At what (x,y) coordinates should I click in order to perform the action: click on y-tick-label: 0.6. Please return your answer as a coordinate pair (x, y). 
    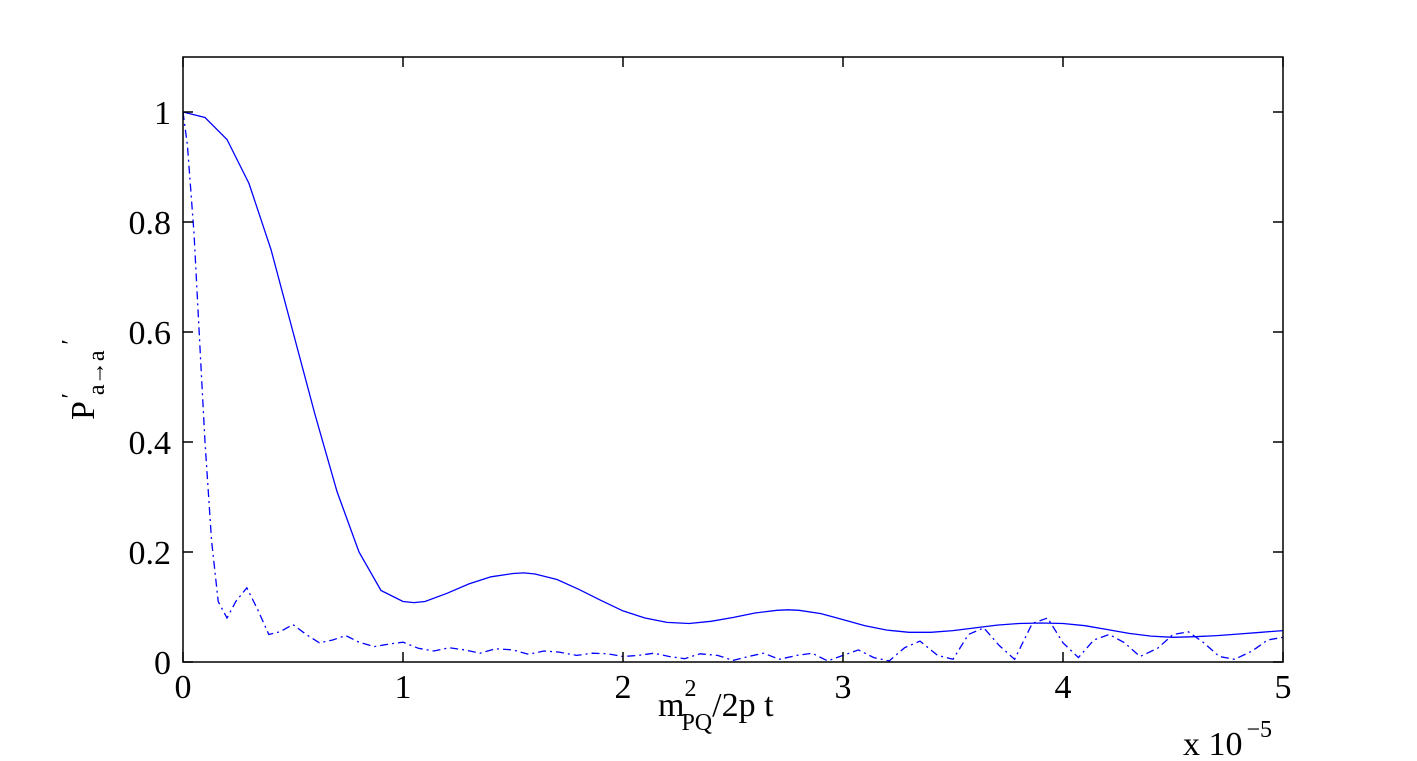
    Looking at the image, I should click on (150, 333).